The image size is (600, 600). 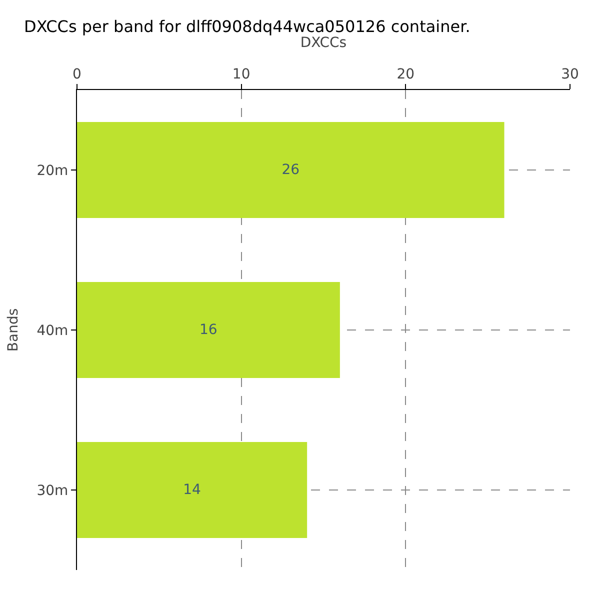 What do you see at coordinates (77, 74) in the screenshot?
I see `x-tick-label: 0` at bounding box center [77, 74].